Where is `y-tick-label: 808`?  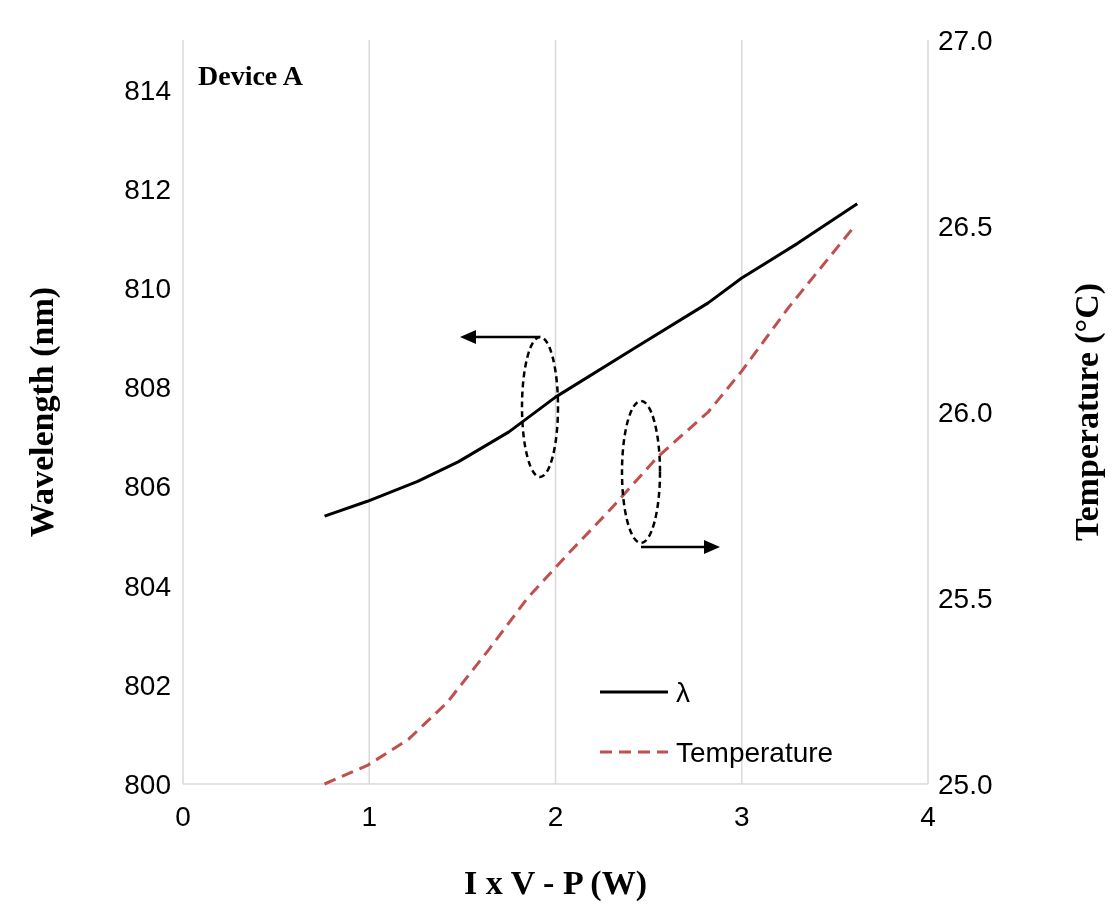
y-tick-label: 808 is located at coordinates (147, 388).